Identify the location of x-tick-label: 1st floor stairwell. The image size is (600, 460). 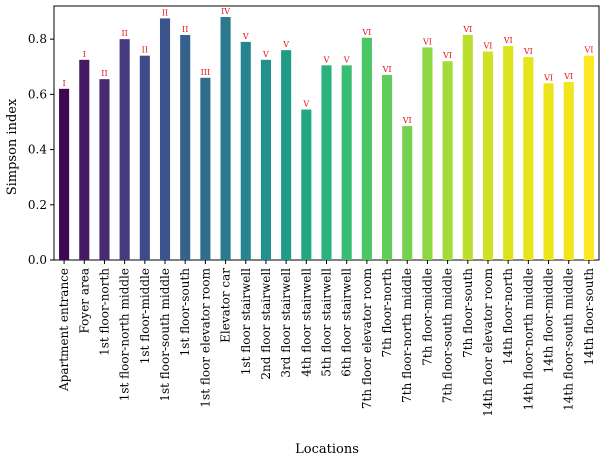
(246, 321).